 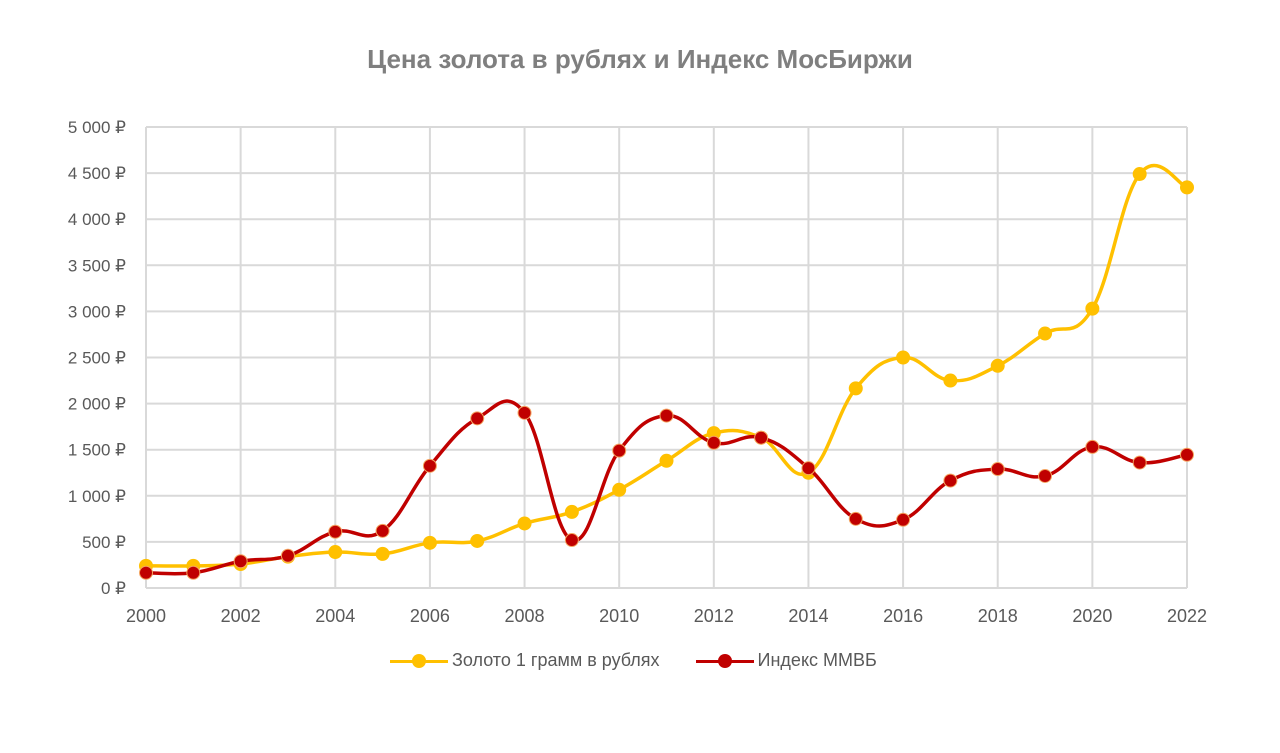 I want to click on gold-line-marker-icon, so click(x=419, y=660).